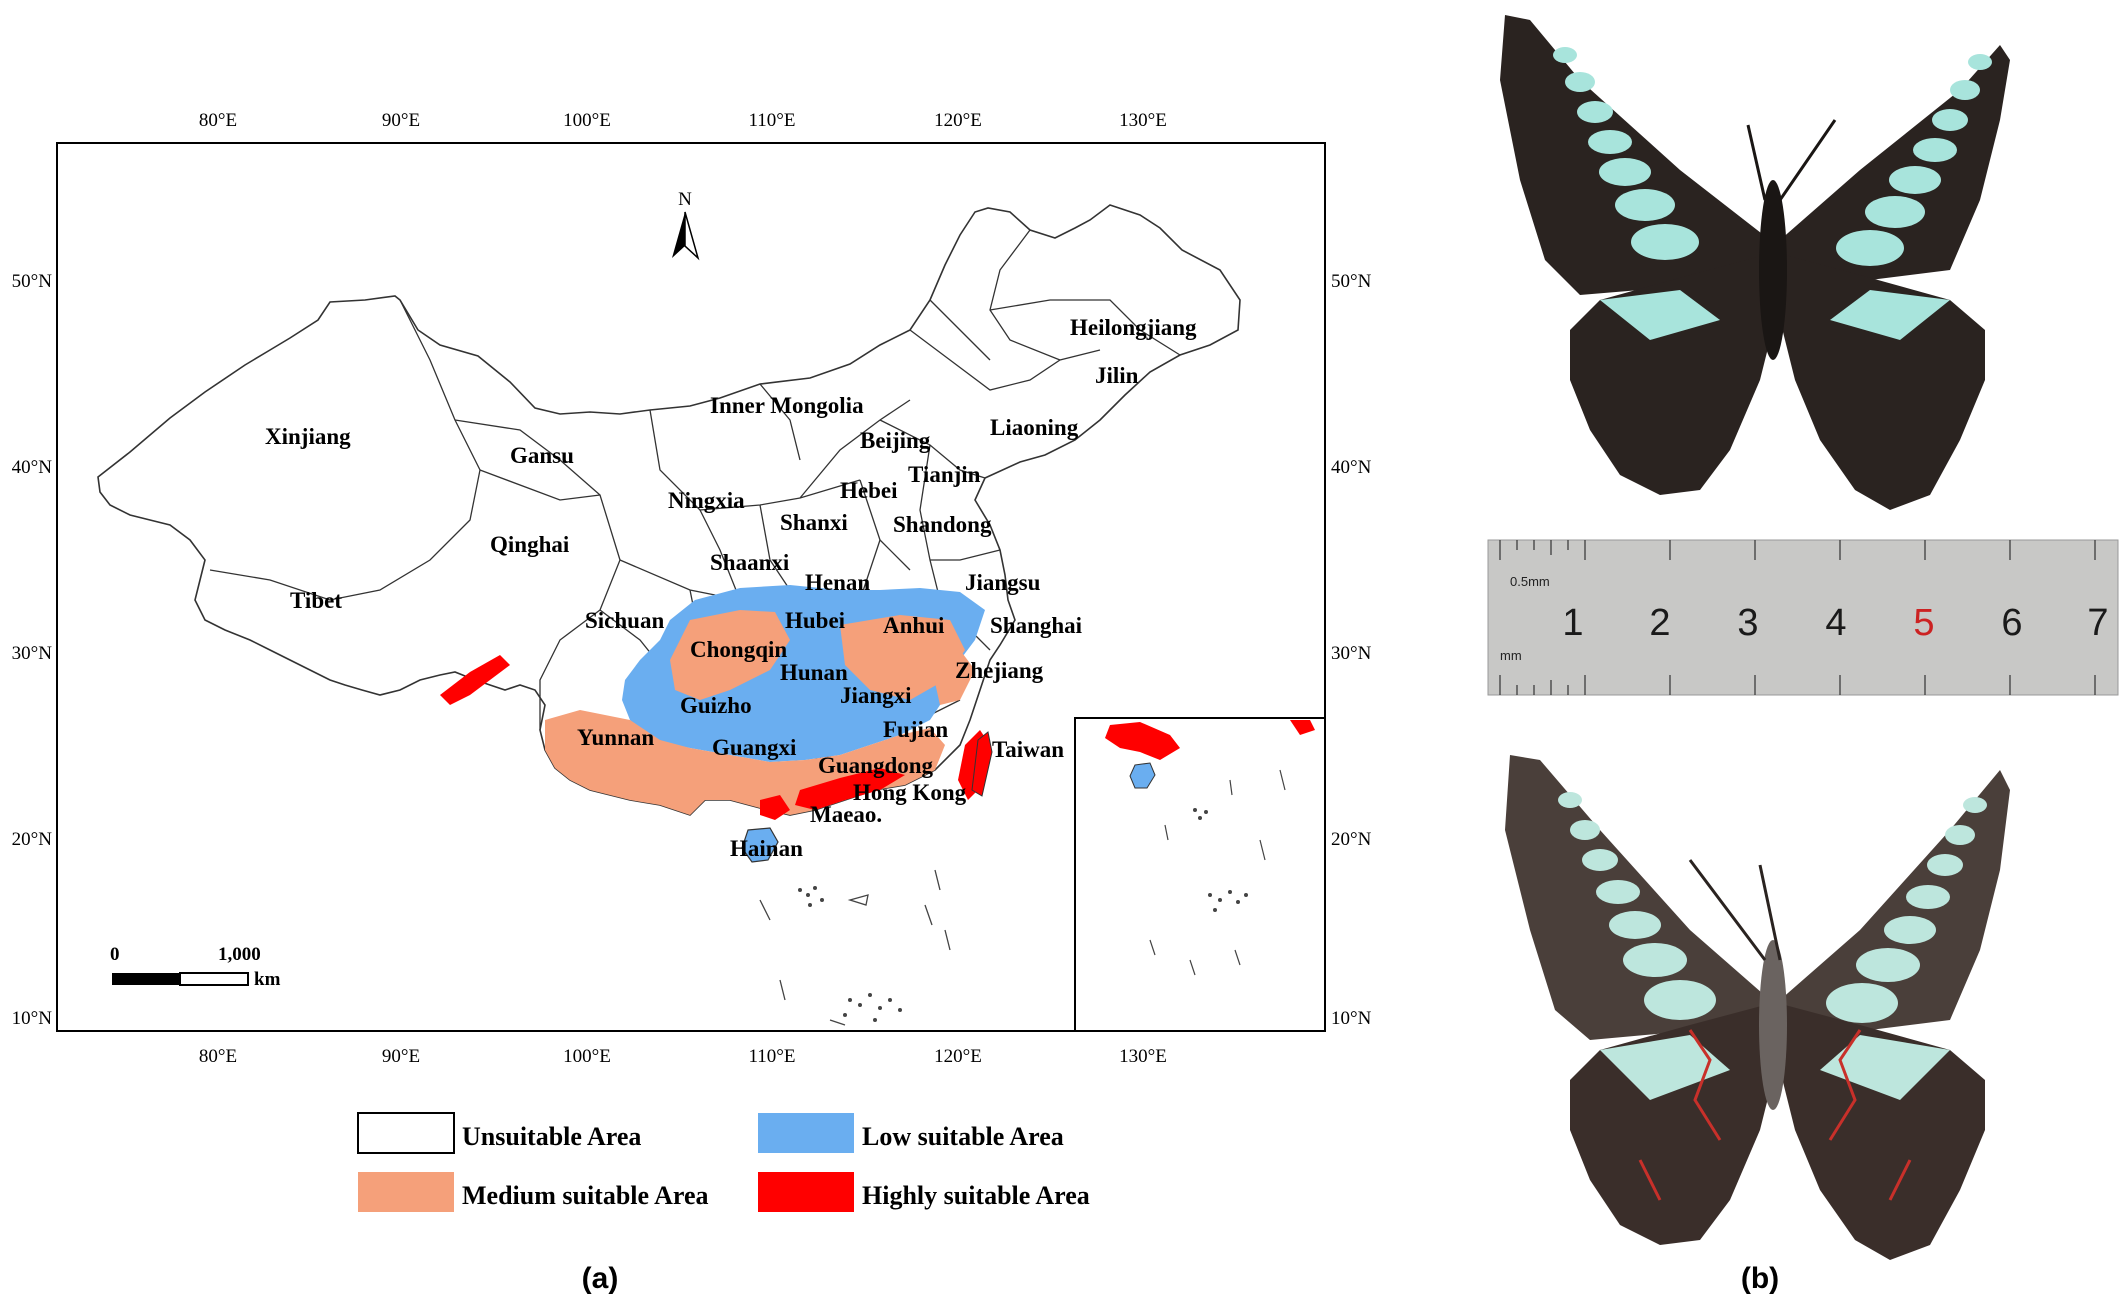 This screenshot has height=1299, width=2128. Describe the element at coordinates (1351, 653) in the screenshot. I see `right-tick: 30°N` at that location.